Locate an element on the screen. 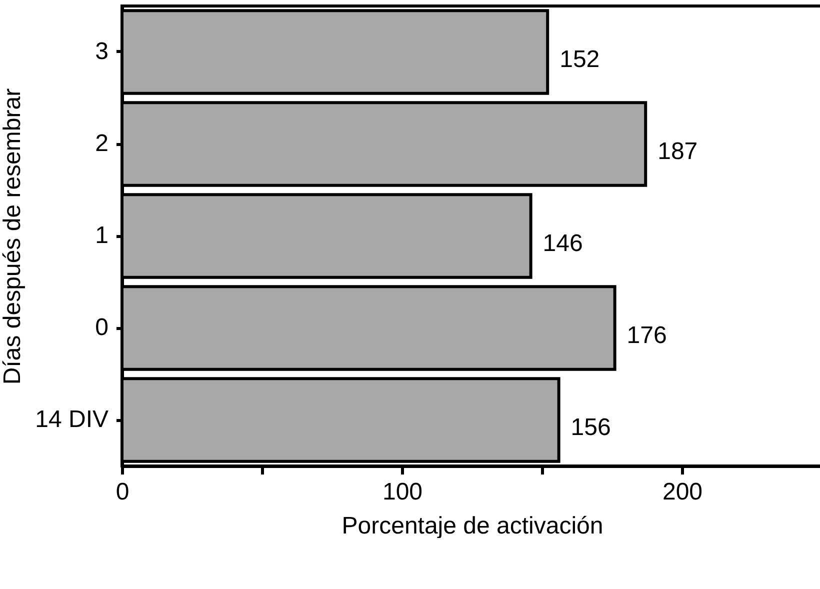 The image size is (820, 589). y-tick-label: 3 is located at coordinates (101, 51).